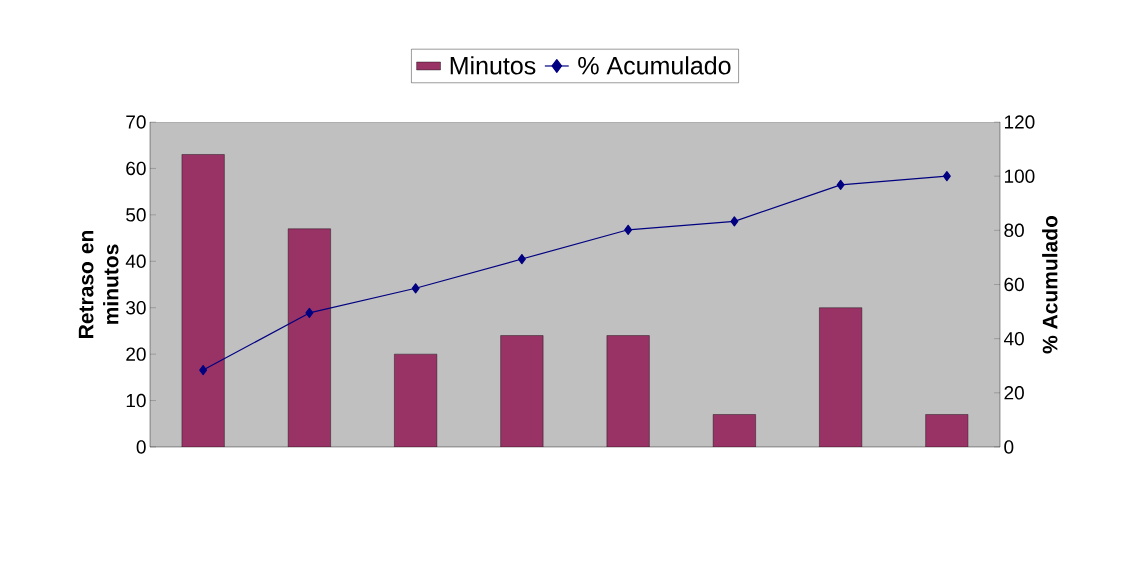 This screenshot has width=1121, height=567. What do you see at coordinates (136, 307) in the screenshot?
I see `y-tick-label: 30` at bounding box center [136, 307].